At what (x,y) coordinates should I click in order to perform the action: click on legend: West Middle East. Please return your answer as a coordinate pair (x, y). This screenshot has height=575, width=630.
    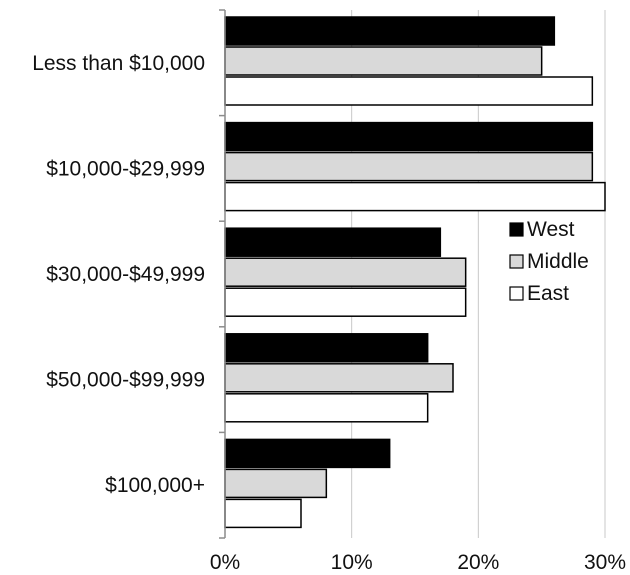
    Looking at the image, I should click on (549, 261).